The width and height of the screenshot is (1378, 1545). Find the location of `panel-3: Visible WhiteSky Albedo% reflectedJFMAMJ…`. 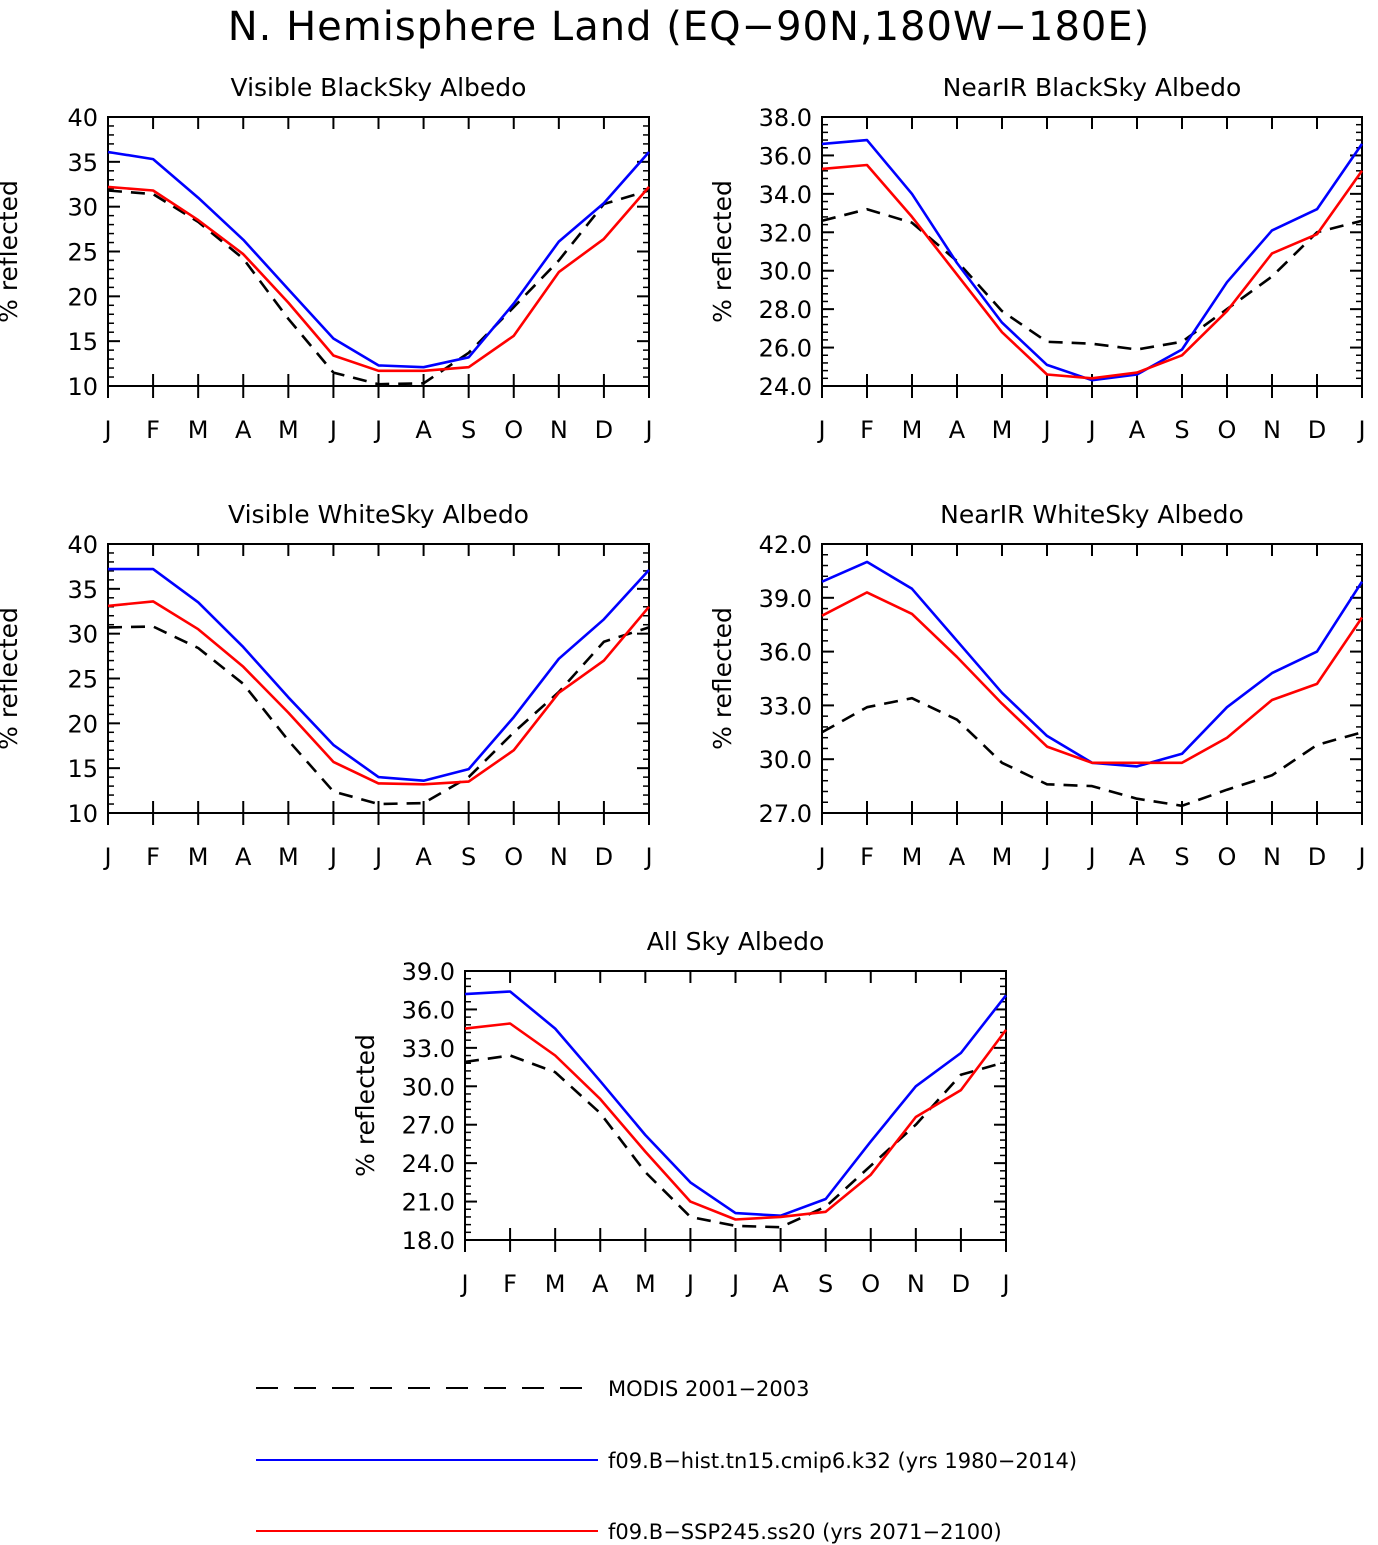

panel-3: Visible WhiteSky Albedo% reflectedJFMAMJ… is located at coordinates (326, 685).